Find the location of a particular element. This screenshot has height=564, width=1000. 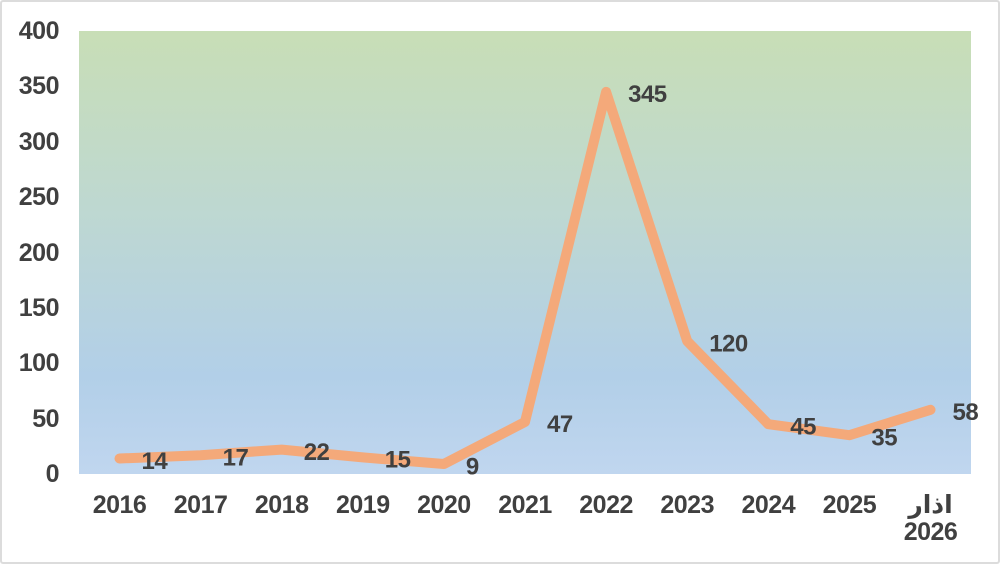

x-axis-label-line: 2017 is located at coordinates (200, 505).